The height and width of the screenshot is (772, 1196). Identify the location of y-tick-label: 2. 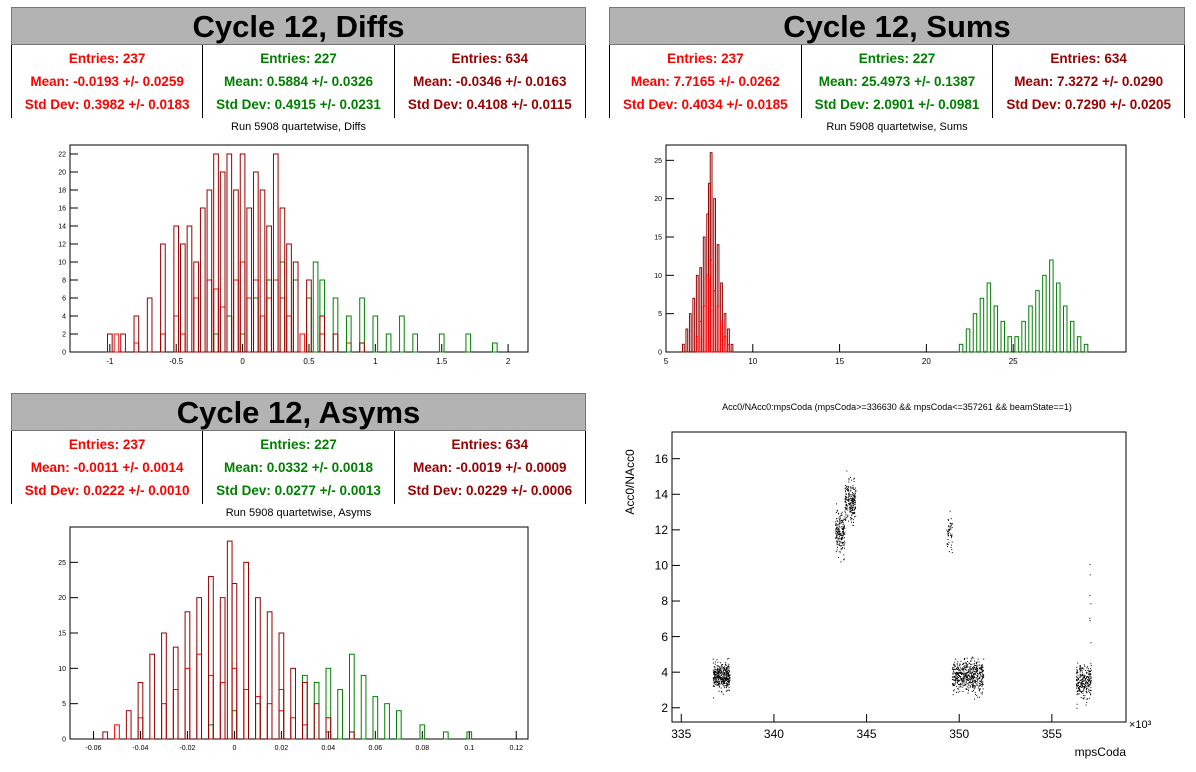
(64, 334).